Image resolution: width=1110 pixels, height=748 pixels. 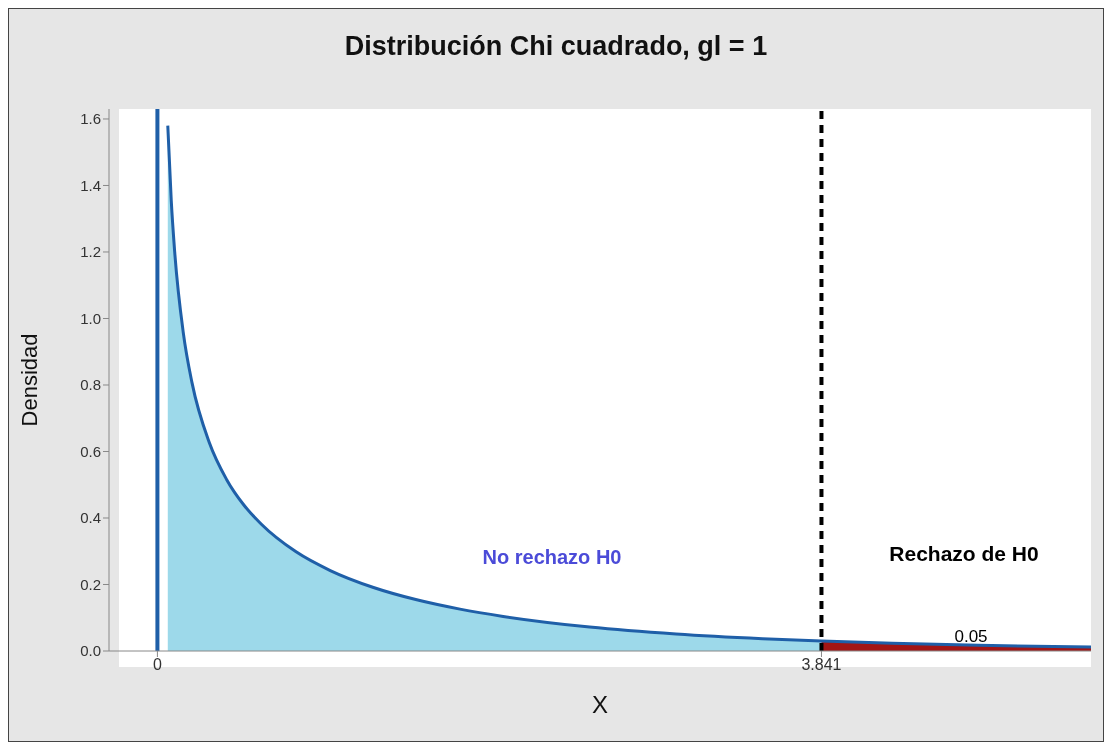 I want to click on y-tick-label: 0.4, so click(x=90, y=518).